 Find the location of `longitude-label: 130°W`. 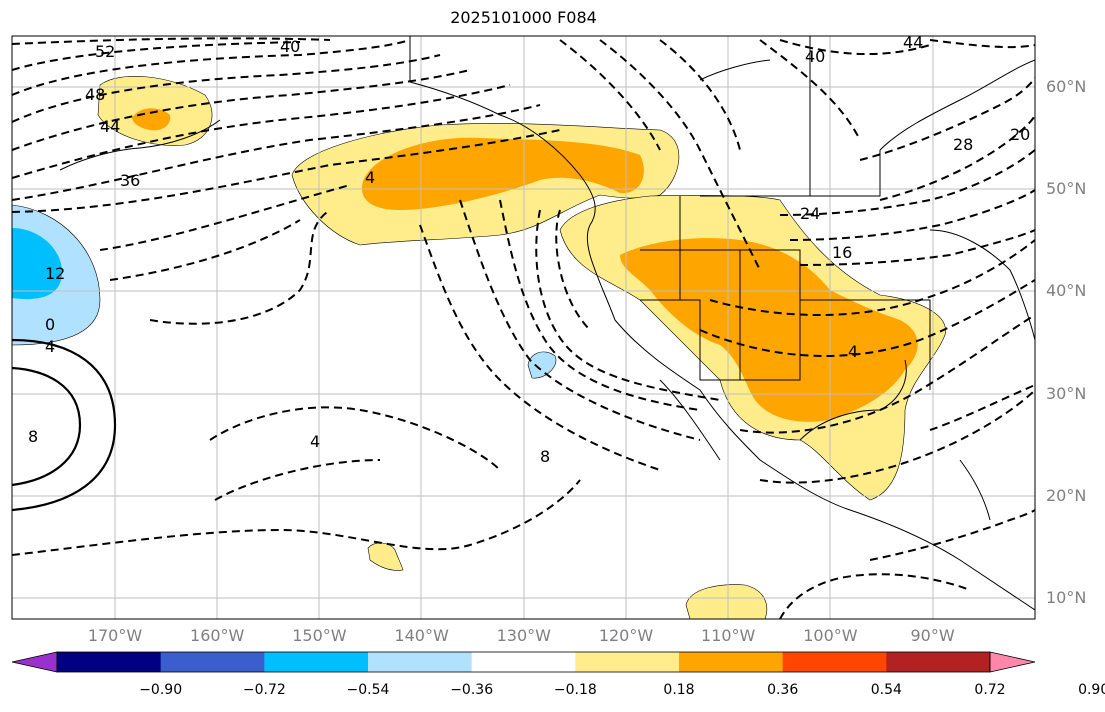

longitude-label: 130°W is located at coordinates (523, 635).